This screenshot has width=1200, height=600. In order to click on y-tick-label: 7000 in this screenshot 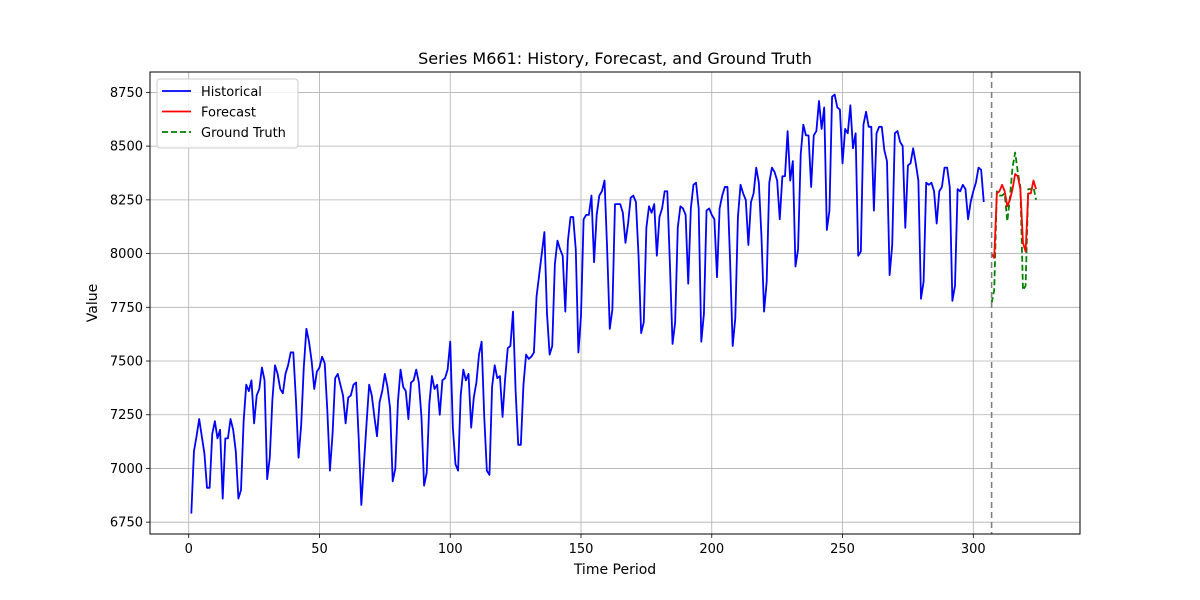, I will do `click(126, 469)`.